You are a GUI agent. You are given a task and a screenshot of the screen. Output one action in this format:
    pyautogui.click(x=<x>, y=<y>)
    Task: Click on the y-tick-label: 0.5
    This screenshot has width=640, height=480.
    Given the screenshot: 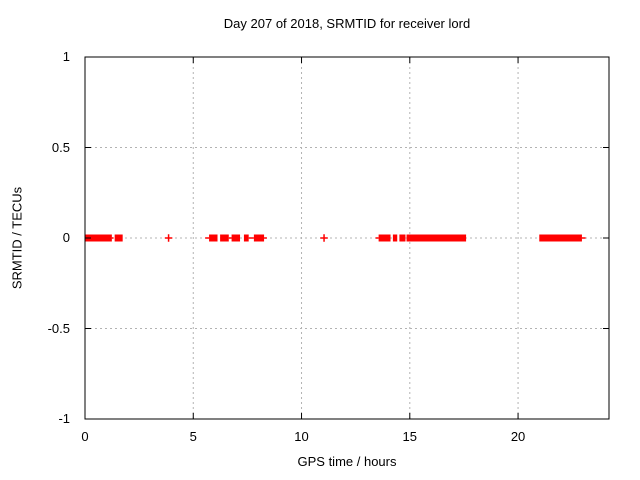 What is the action you would take?
    pyautogui.click(x=60, y=147)
    